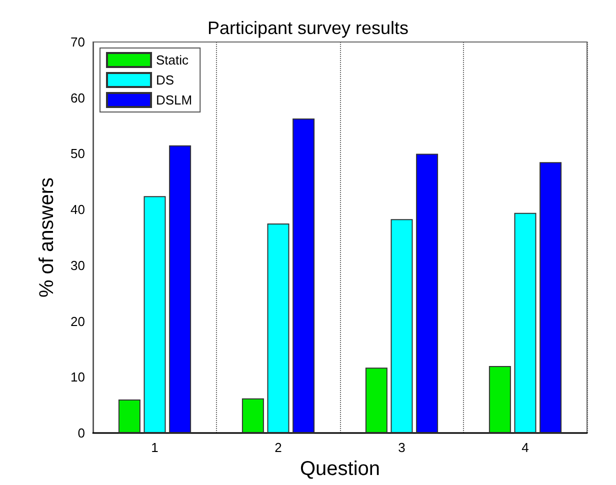 This screenshot has width=616, height=485. Describe the element at coordinates (77, 154) in the screenshot. I see `y-tick-label: 50` at that location.